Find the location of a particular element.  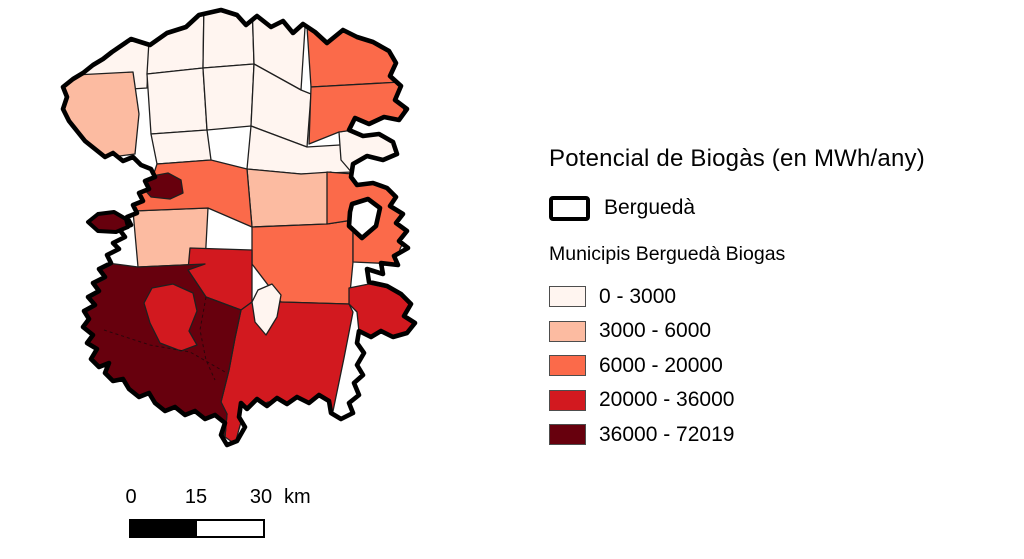

scale-tick-15: 15 is located at coordinates (196, 497).